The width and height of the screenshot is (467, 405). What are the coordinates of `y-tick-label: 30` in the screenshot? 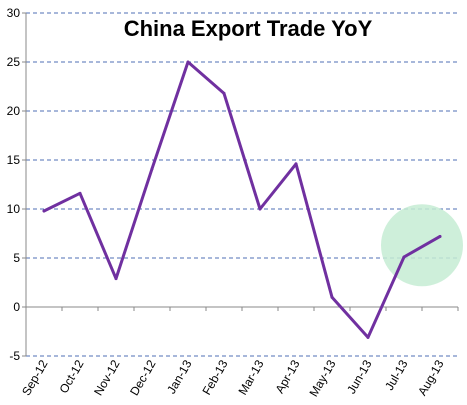 It's located at (14, 13).